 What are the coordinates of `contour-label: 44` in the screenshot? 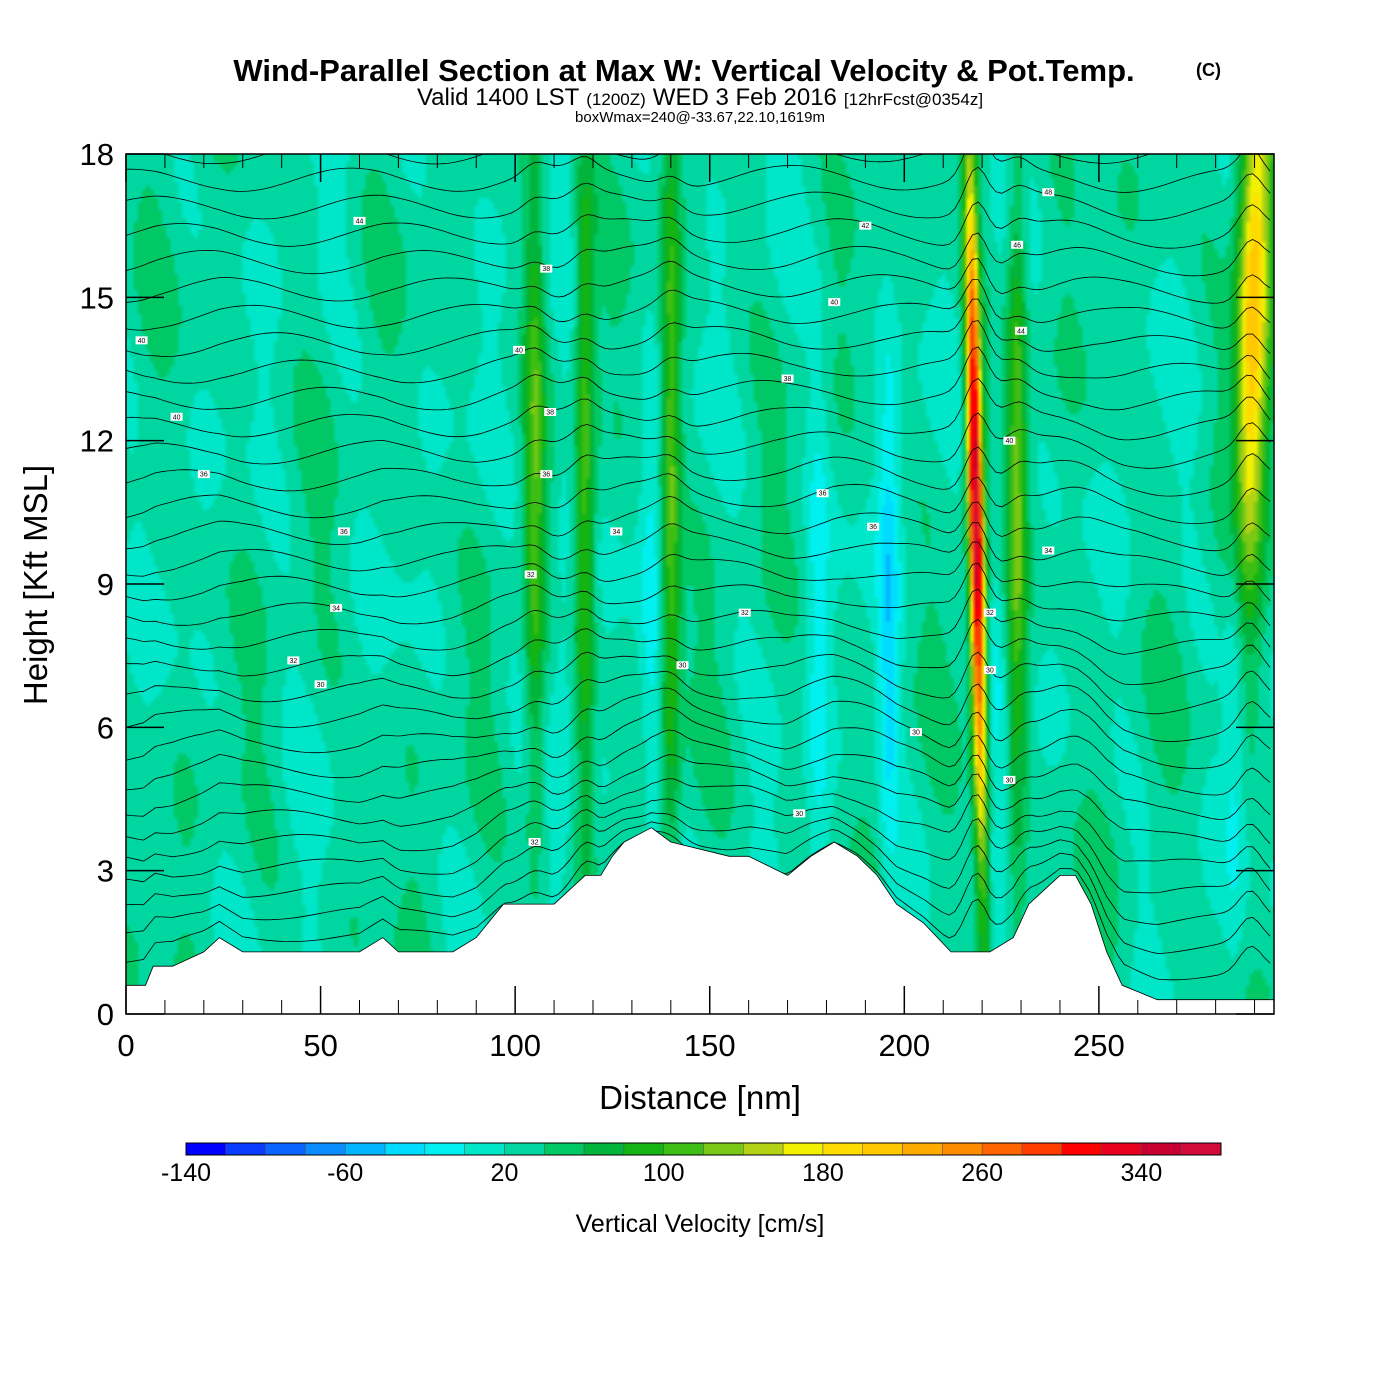 It's located at (359, 220).